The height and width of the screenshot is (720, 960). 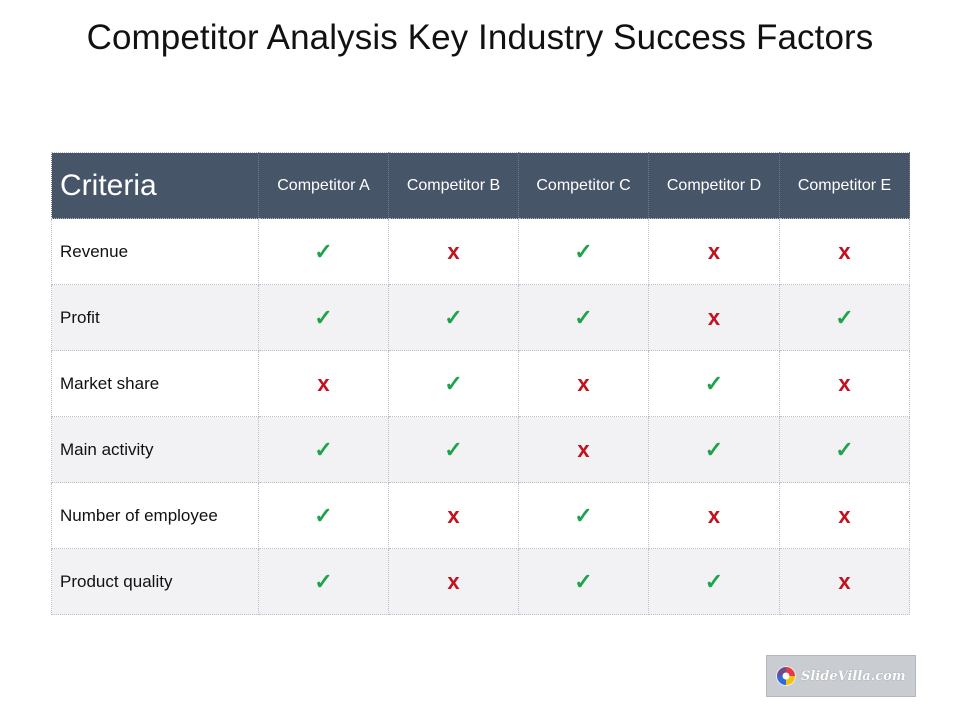 What do you see at coordinates (155, 317) in the screenshot?
I see `criteria-label: Profit` at bounding box center [155, 317].